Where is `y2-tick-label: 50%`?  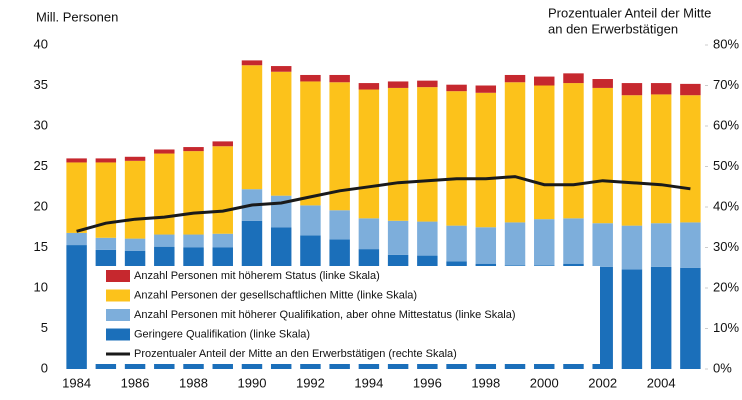
y2-tick-label: 50% is located at coordinates (726, 165).